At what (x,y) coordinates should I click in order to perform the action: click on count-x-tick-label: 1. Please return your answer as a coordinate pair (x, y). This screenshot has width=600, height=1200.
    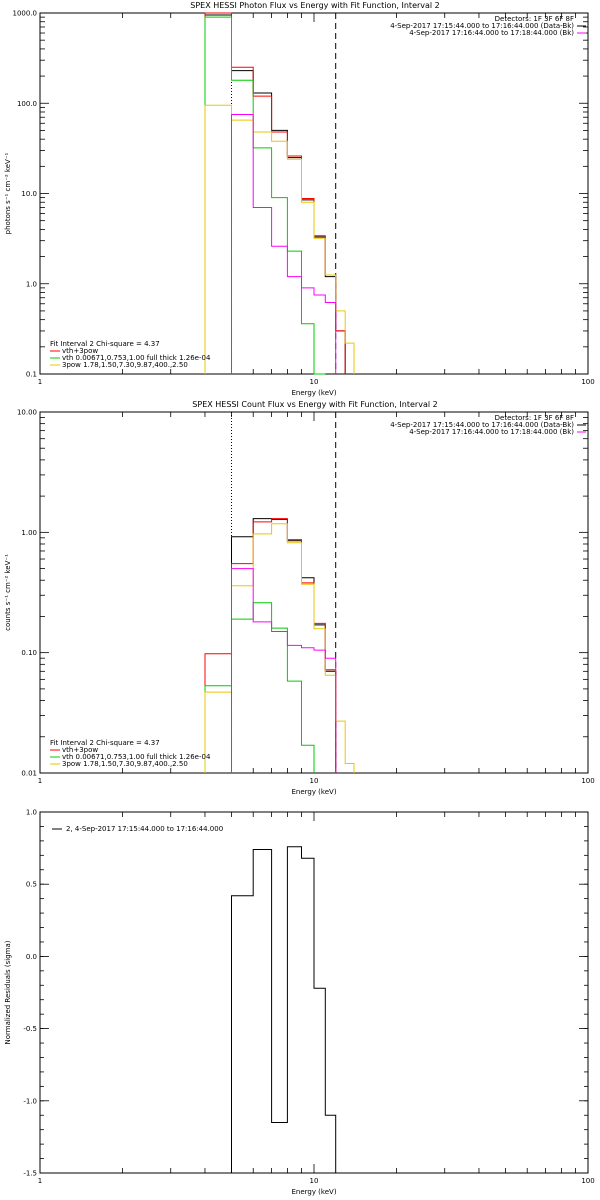
    Looking at the image, I should click on (40, 781).